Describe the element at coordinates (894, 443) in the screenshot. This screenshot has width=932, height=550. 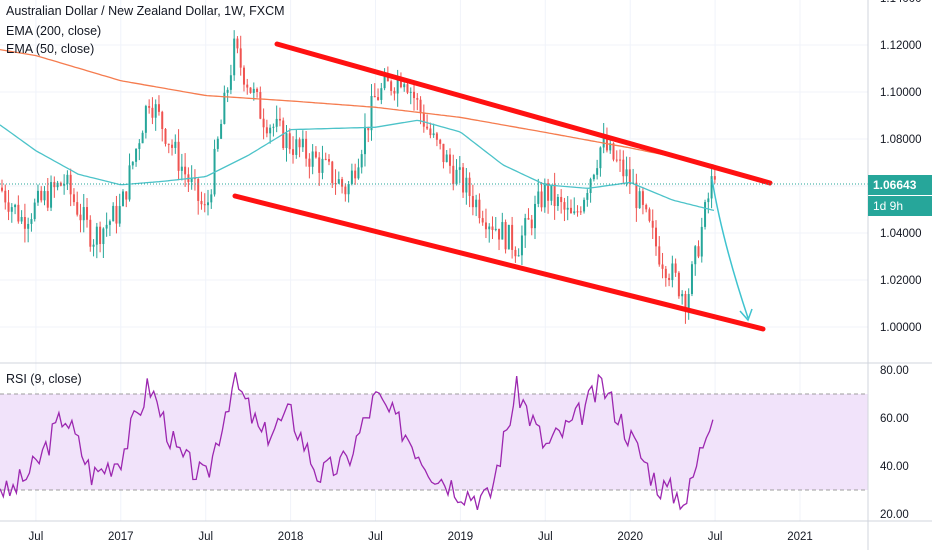
I see `rsi-axis-ticks: 80.00 60.00 40.00 20.00` at that location.